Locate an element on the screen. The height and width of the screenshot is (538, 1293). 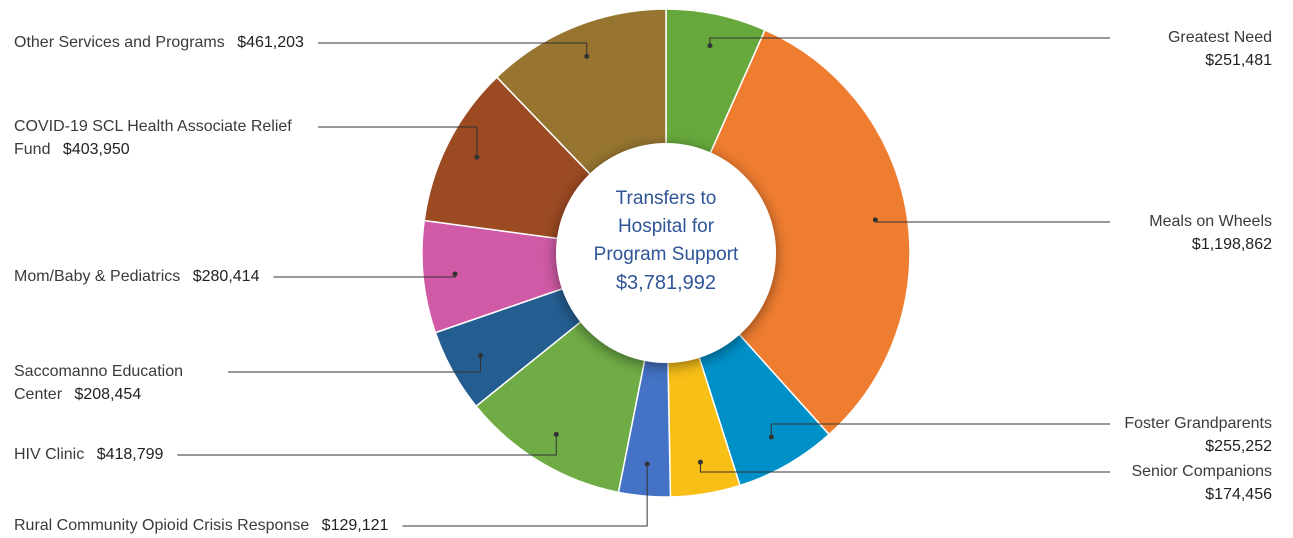
value-label: $418,799 is located at coordinates (130, 454).